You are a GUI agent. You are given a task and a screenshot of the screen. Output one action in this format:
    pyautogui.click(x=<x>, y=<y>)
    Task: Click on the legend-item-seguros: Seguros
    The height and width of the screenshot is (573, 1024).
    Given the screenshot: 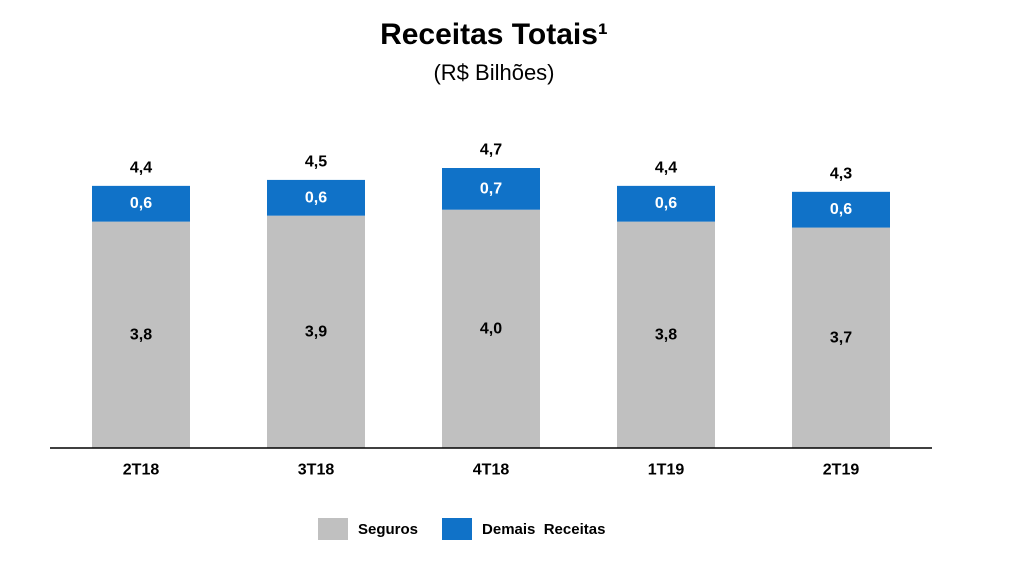 What is the action you would take?
    pyautogui.click(x=368, y=529)
    